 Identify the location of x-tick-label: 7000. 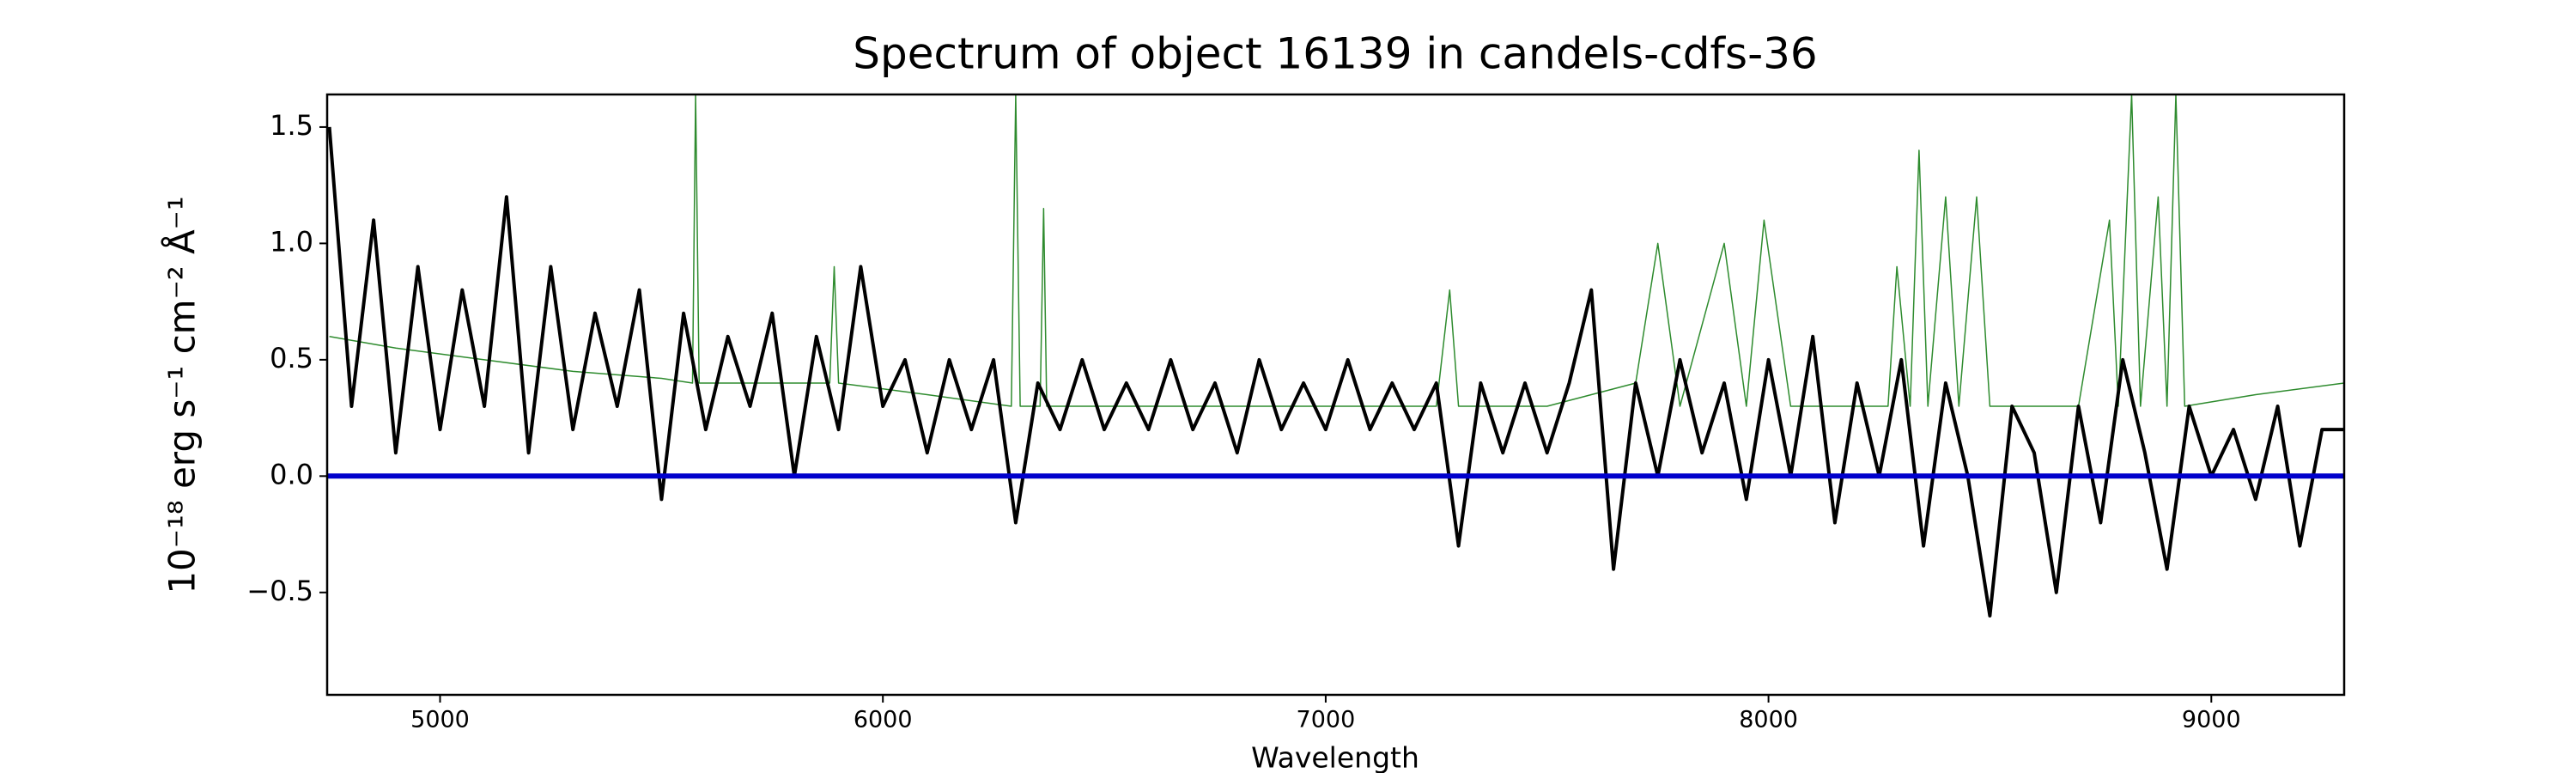
(1327, 720).